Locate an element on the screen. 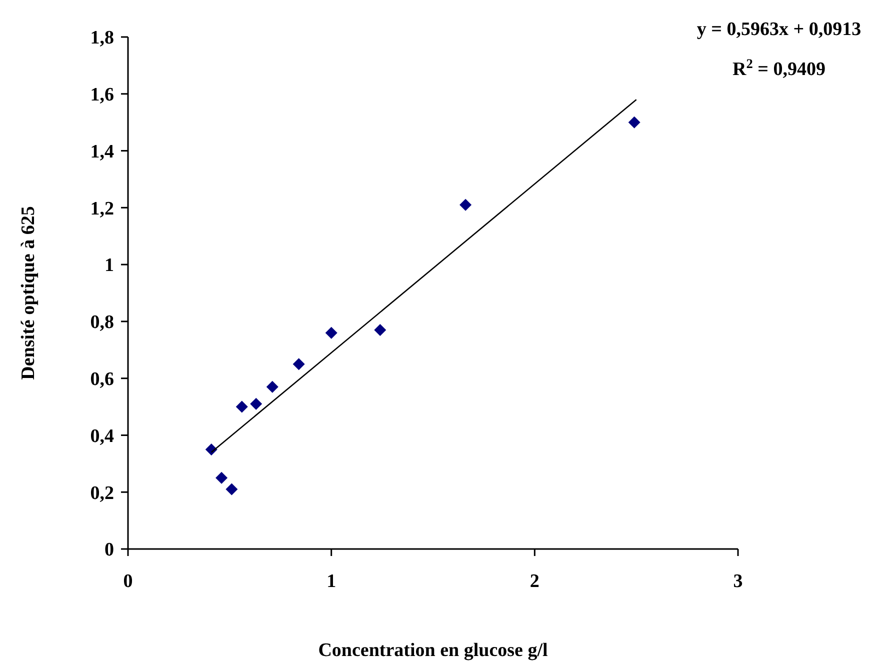 Image resolution: width=889 pixels, height=668 pixels. y-tick-label: 0,8 is located at coordinates (102, 323).